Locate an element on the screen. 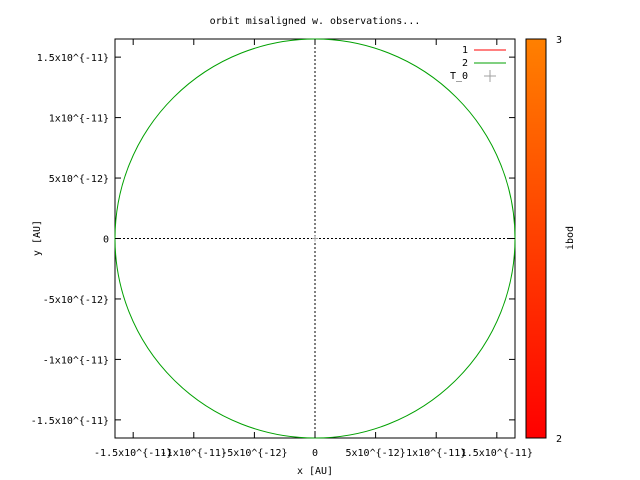  legend-label-2: 2 is located at coordinates (465, 63).